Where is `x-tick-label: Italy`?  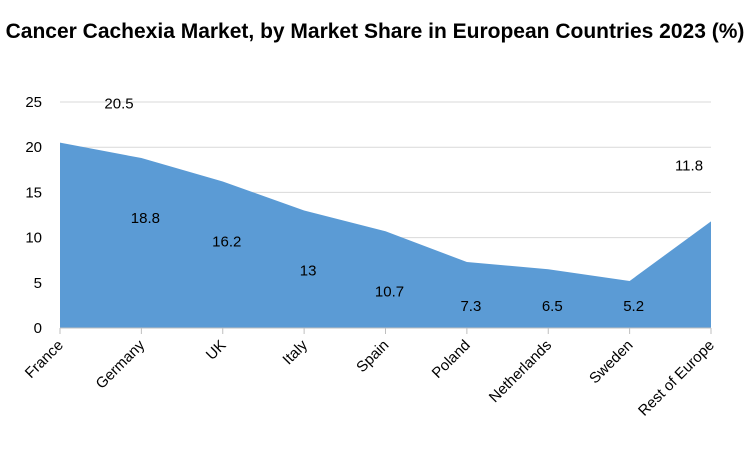 x-tick-label: Italy is located at coordinates (295, 352).